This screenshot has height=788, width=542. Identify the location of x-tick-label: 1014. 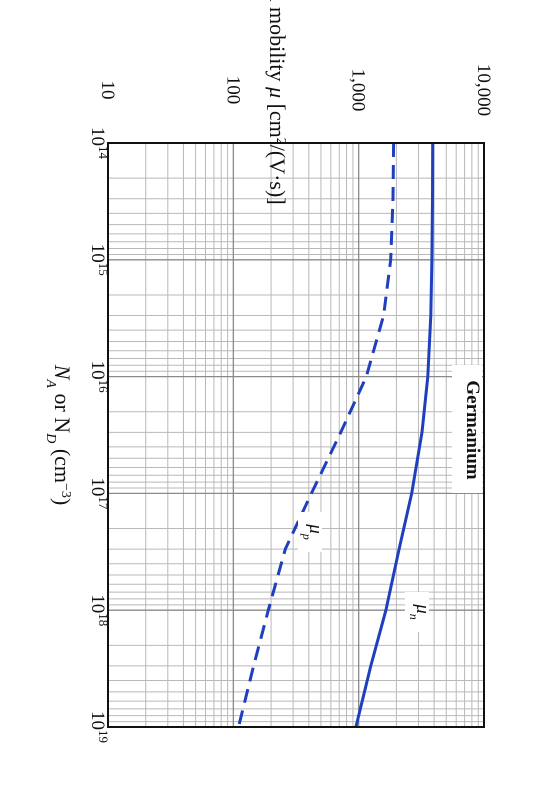
(99, 143).